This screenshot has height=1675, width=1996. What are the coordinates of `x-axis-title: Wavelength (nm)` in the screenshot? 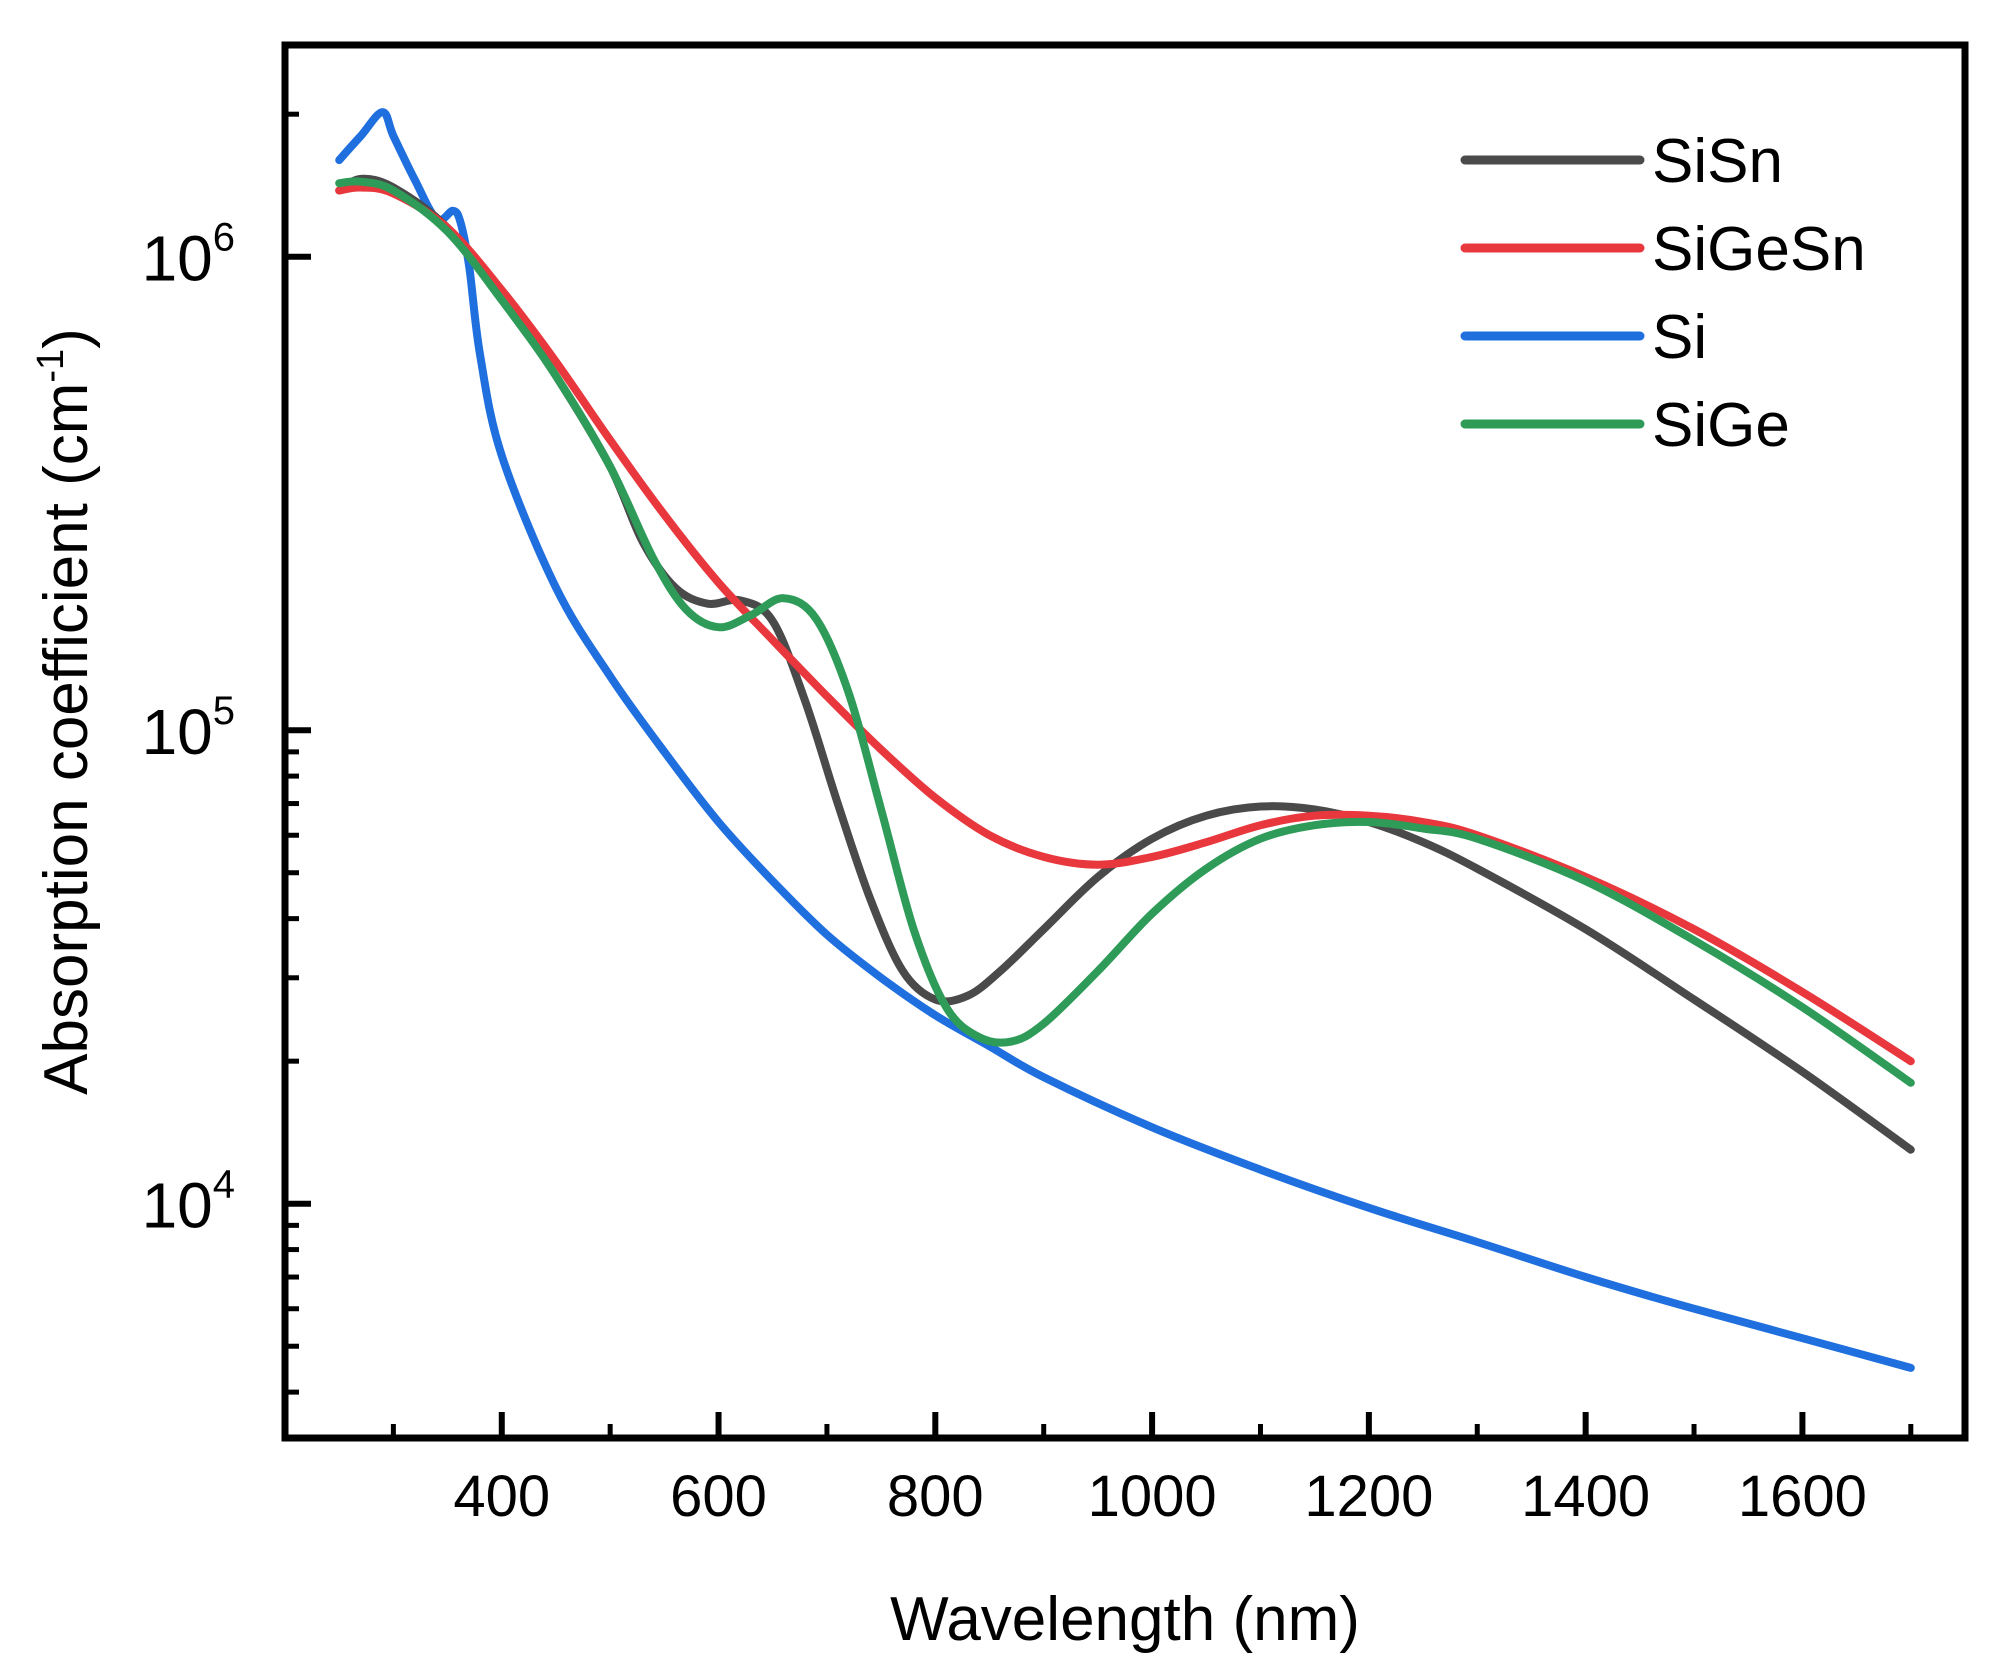 It's located at (1125, 1619).